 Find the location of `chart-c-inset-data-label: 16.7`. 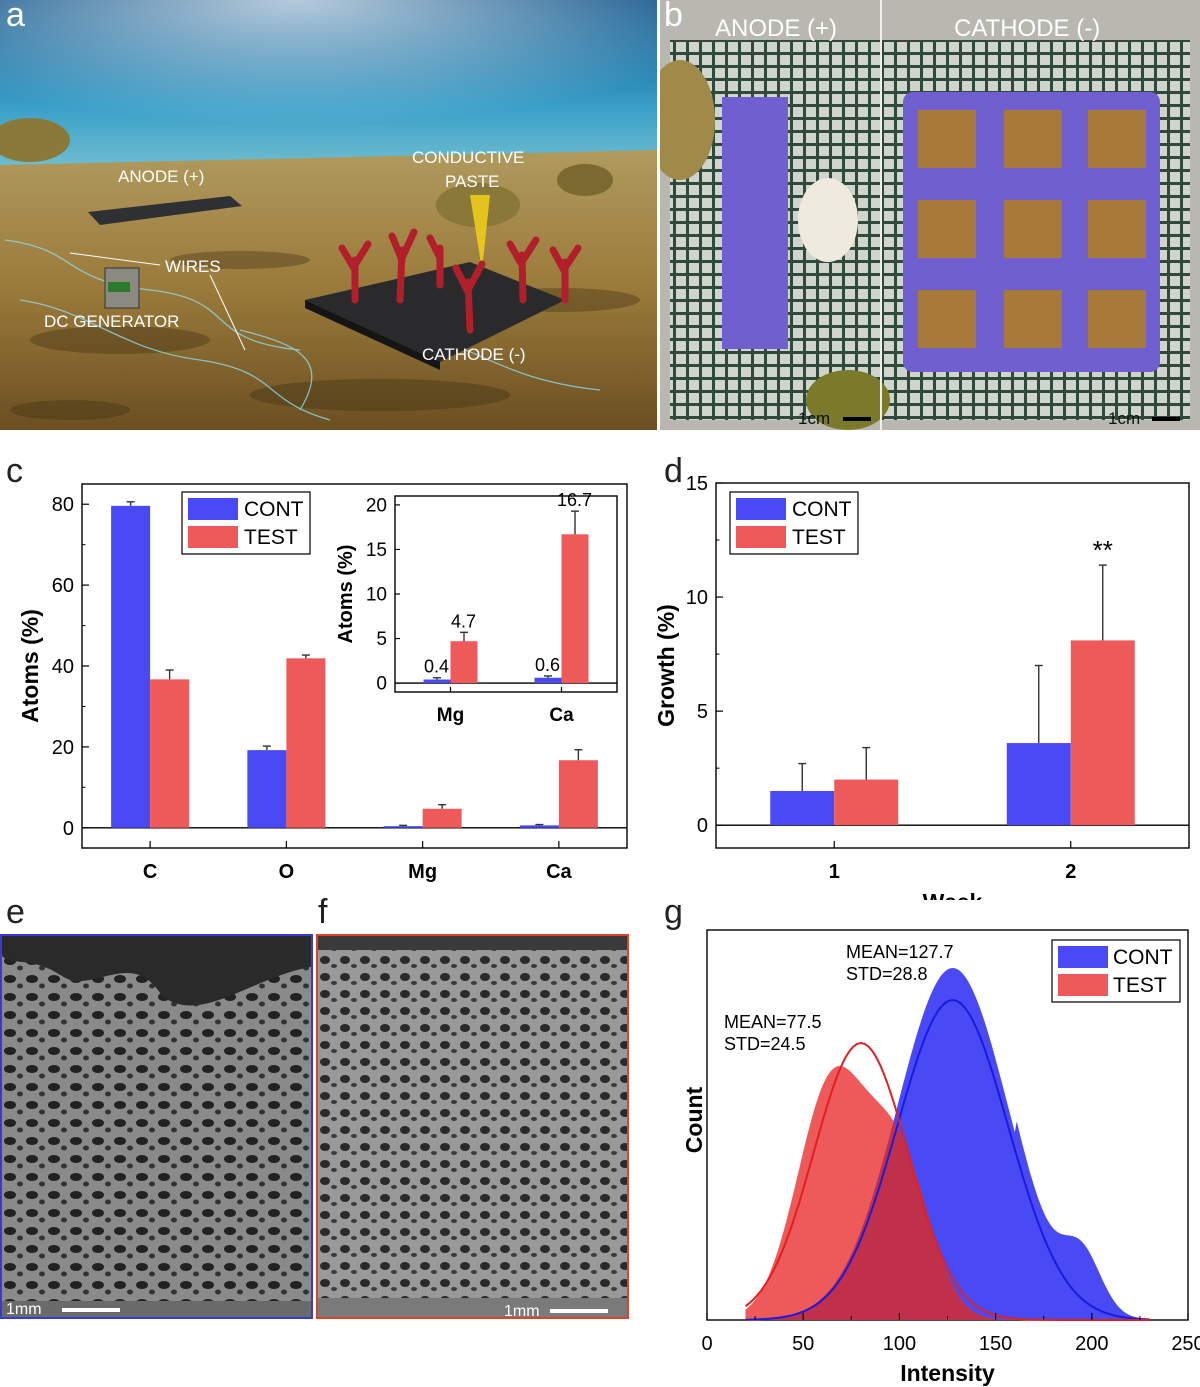

chart-c-inset-data-label: 16.7 is located at coordinates (574, 500).